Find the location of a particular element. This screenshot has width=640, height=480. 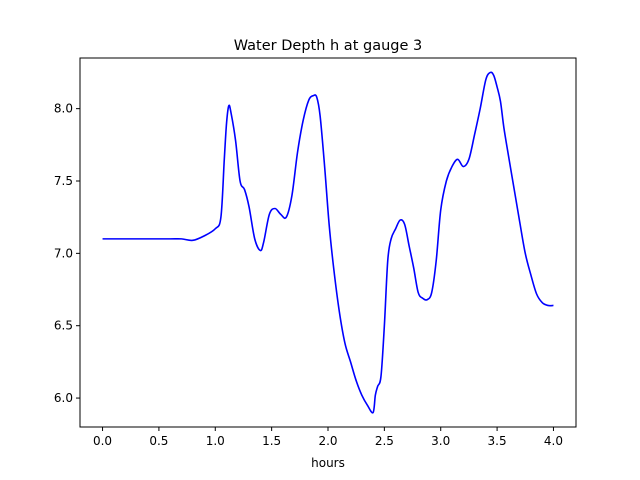

y-tick-label: 6.5 is located at coordinates (63, 326).